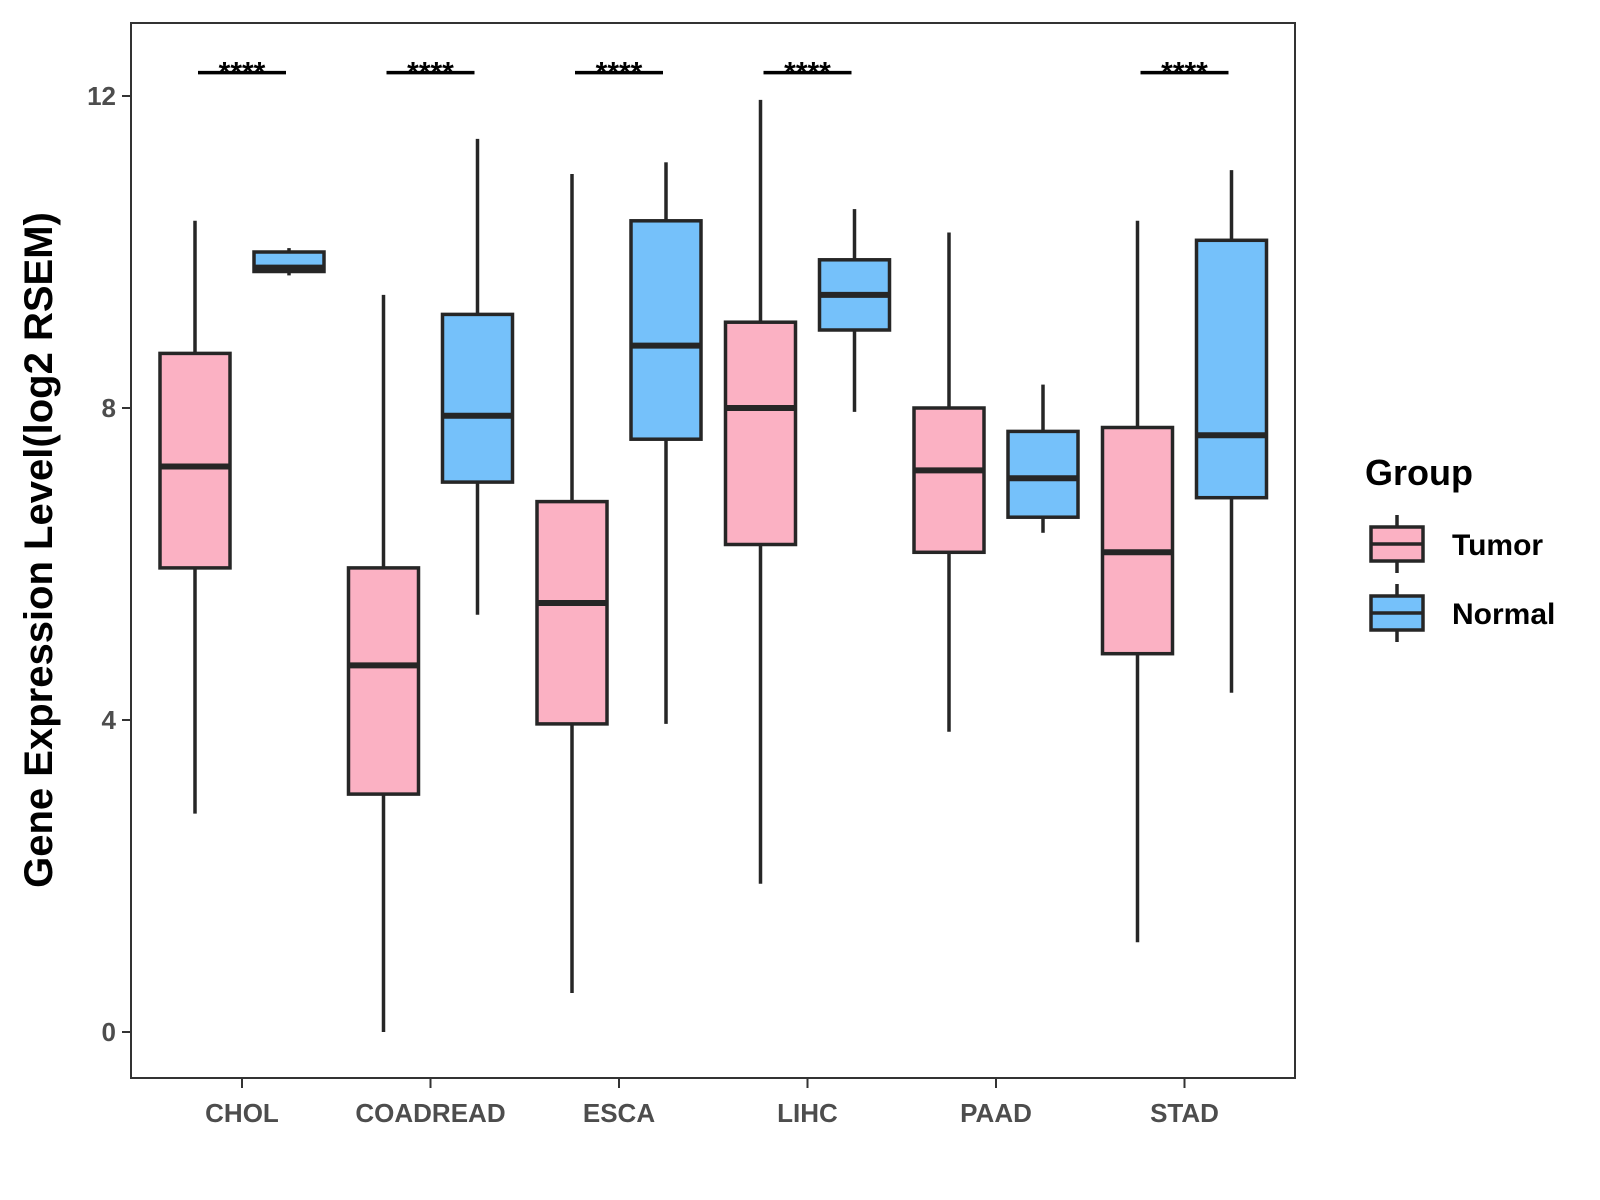 This screenshot has width=1600, height=1200. I want to click on y-tick-label-0: 0, so click(109, 1032).